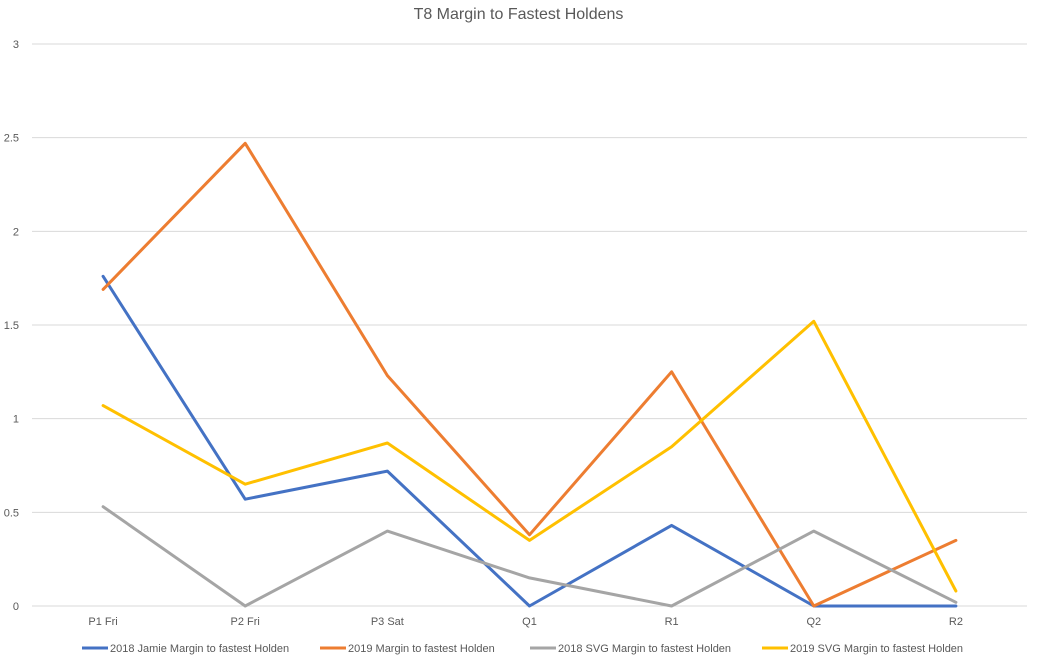  What do you see at coordinates (11, 326) in the screenshot?
I see `y-tick-label: 1.5` at bounding box center [11, 326].